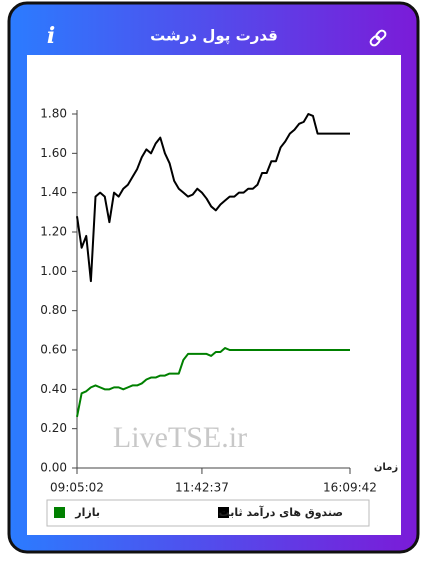 This screenshot has width=428, height=578. I want to click on info-button: i, so click(51, 36).